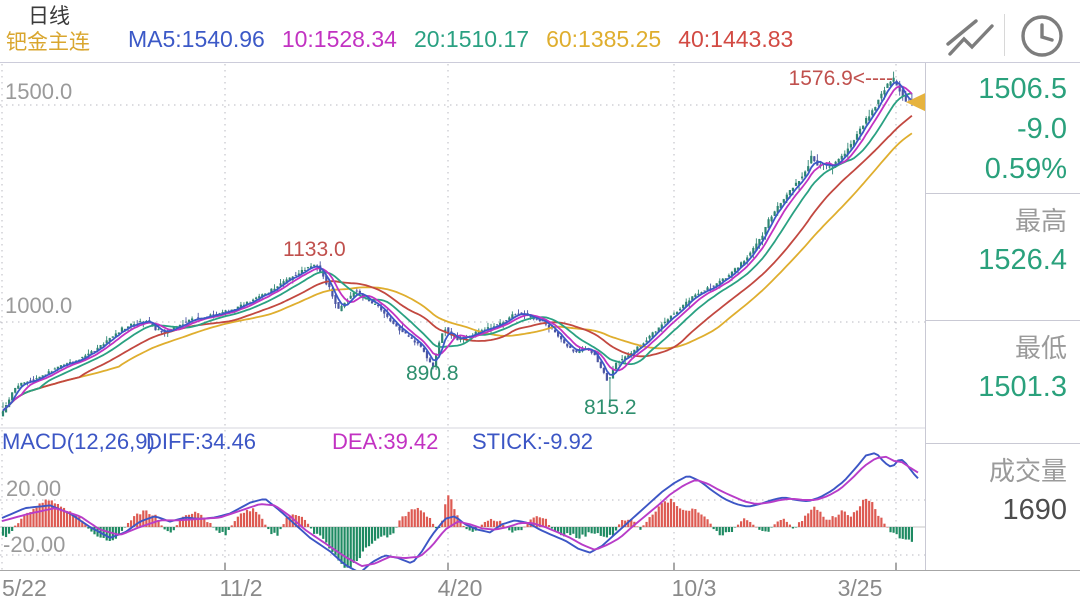 This screenshot has height=608, width=1080. I want to click on change-percent: 0.59%, so click(1025, 169).